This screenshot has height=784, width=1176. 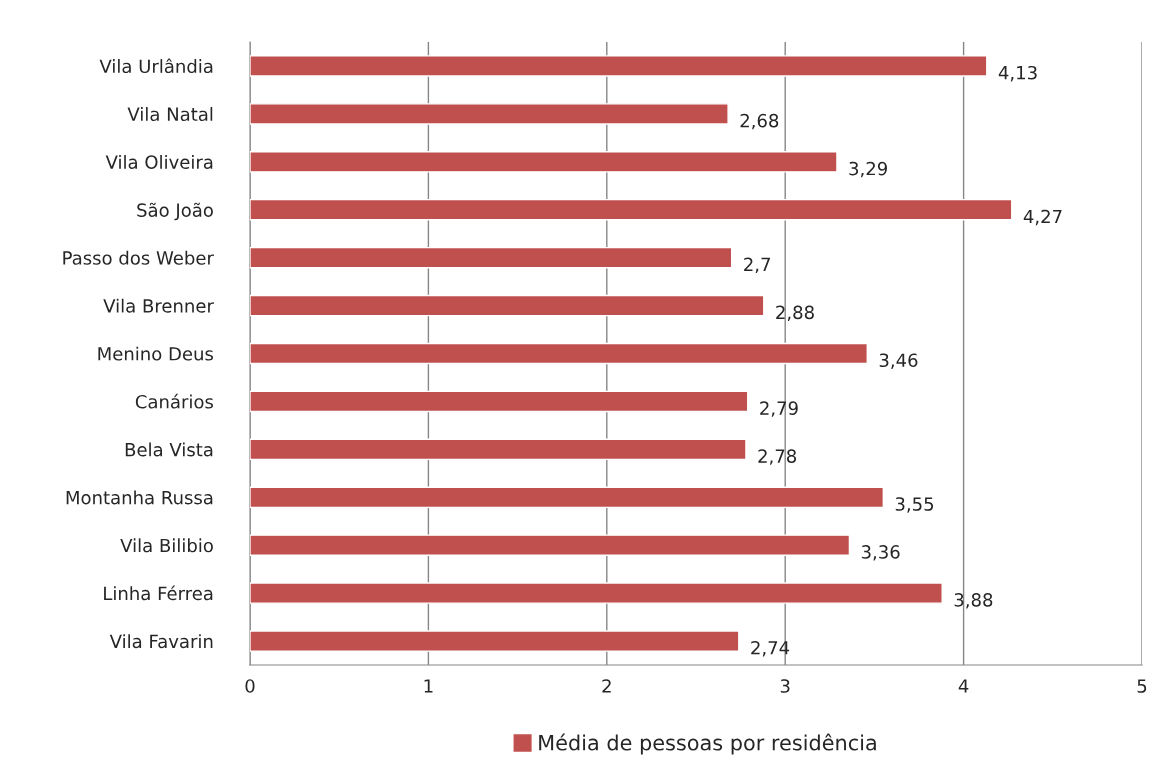 I want to click on x-tick-label: 4, so click(x=963, y=686).